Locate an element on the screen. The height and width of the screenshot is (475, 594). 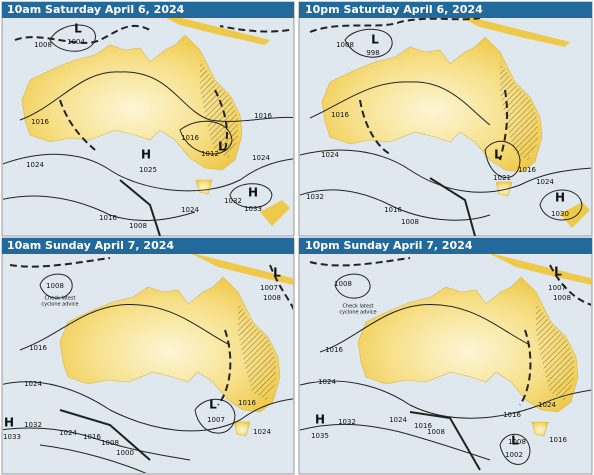
isobar-label: 1000 is located at coordinates (125, 453).